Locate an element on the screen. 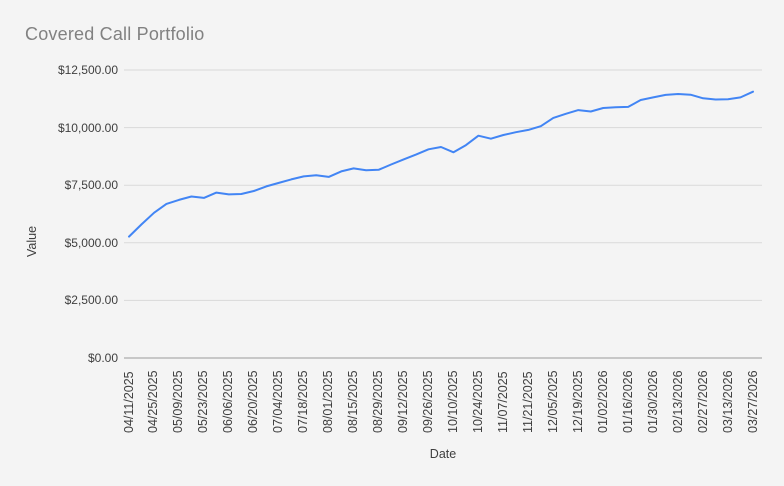  x-axis-tick-label: 02/27/2026 is located at coordinates (702, 401).